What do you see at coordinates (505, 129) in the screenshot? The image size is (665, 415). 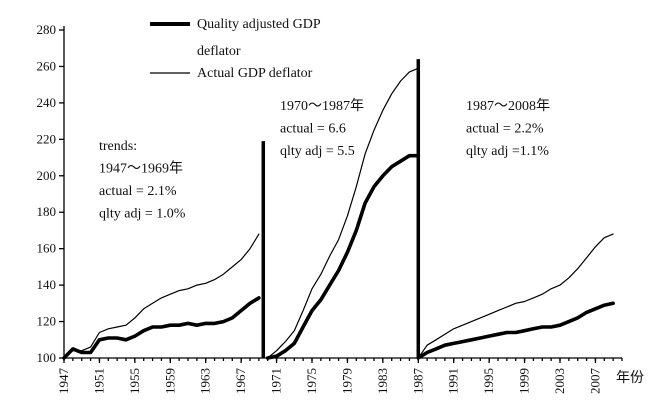 I see `annotation-period3-line: actual = 2.2%` at bounding box center [505, 129].